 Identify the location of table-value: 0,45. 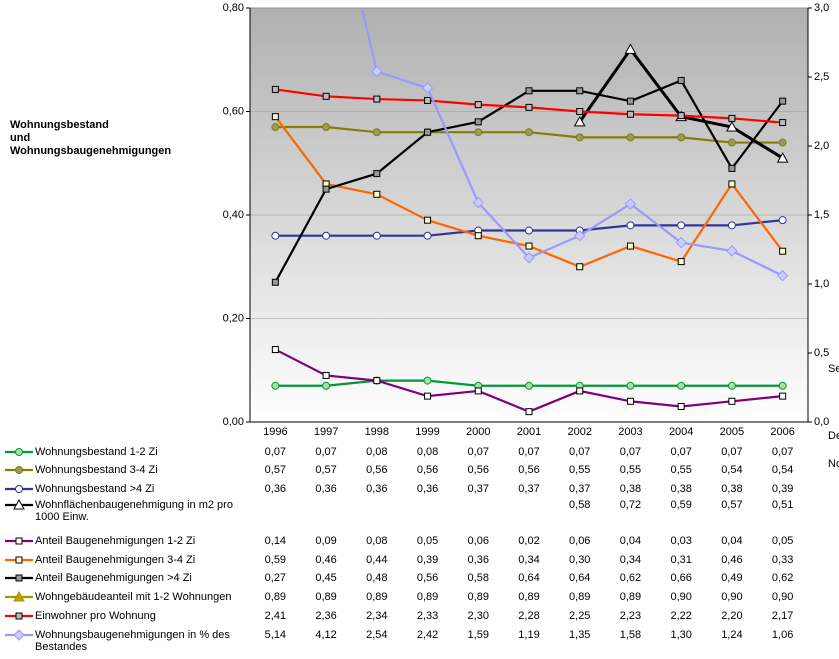
(325, 578).